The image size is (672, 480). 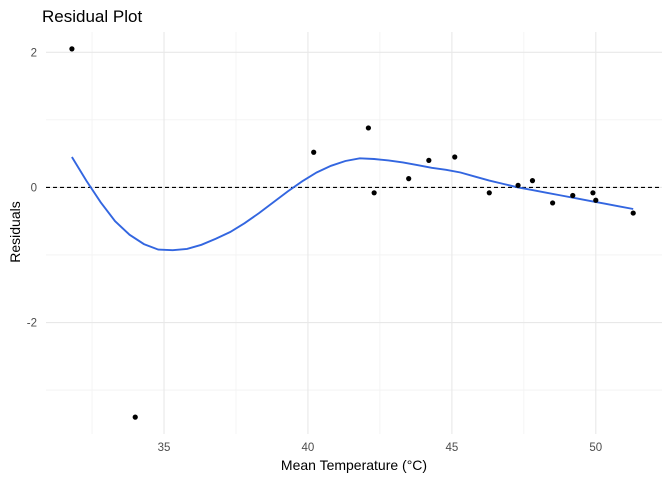 I want to click on y-tick-label: -2, so click(x=32, y=324).